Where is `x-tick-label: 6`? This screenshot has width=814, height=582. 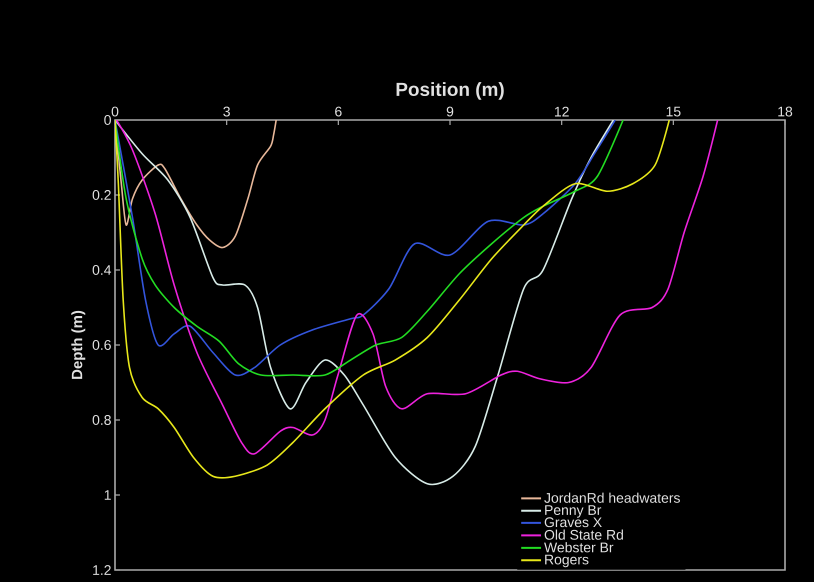 x-tick-label: 6 is located at coordinates (338, 111).